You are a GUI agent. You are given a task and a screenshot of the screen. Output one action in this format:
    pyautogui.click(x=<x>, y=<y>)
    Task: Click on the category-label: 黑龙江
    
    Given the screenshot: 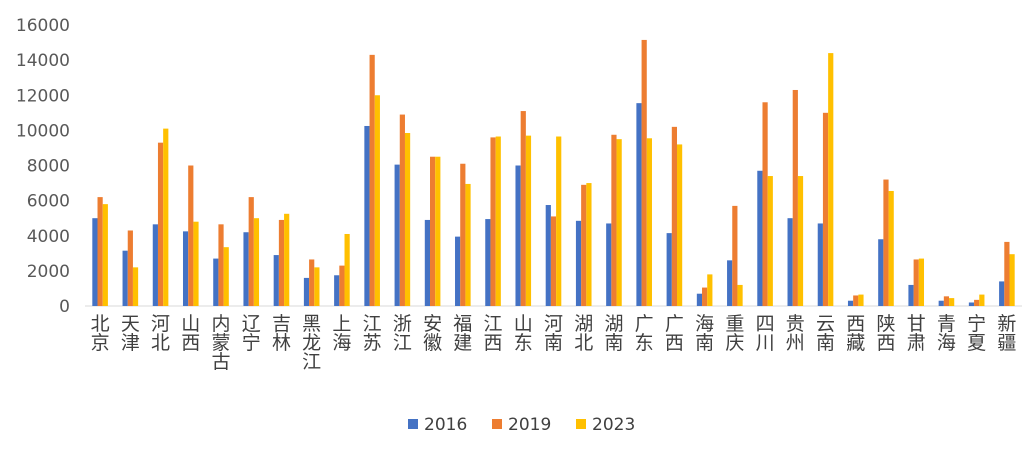 What is the action you would take?
    pyautogui.click(x=311, y=343)
    